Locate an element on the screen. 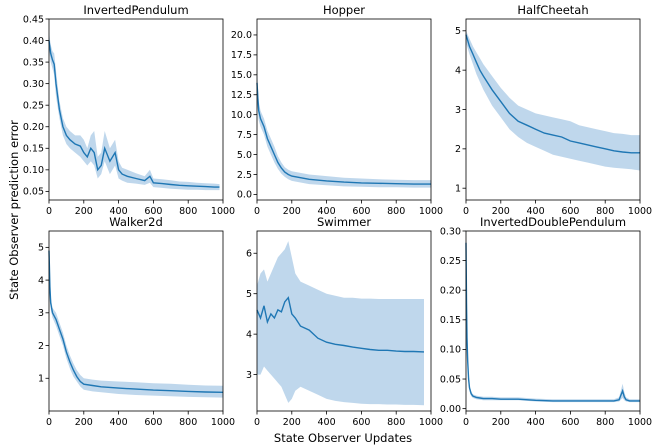 The image size is (663, 447). subplot-3: HalfCheetah 0 200 400 600 800 1000 1 2 3 4 5 is located at coordinates (553, 110).